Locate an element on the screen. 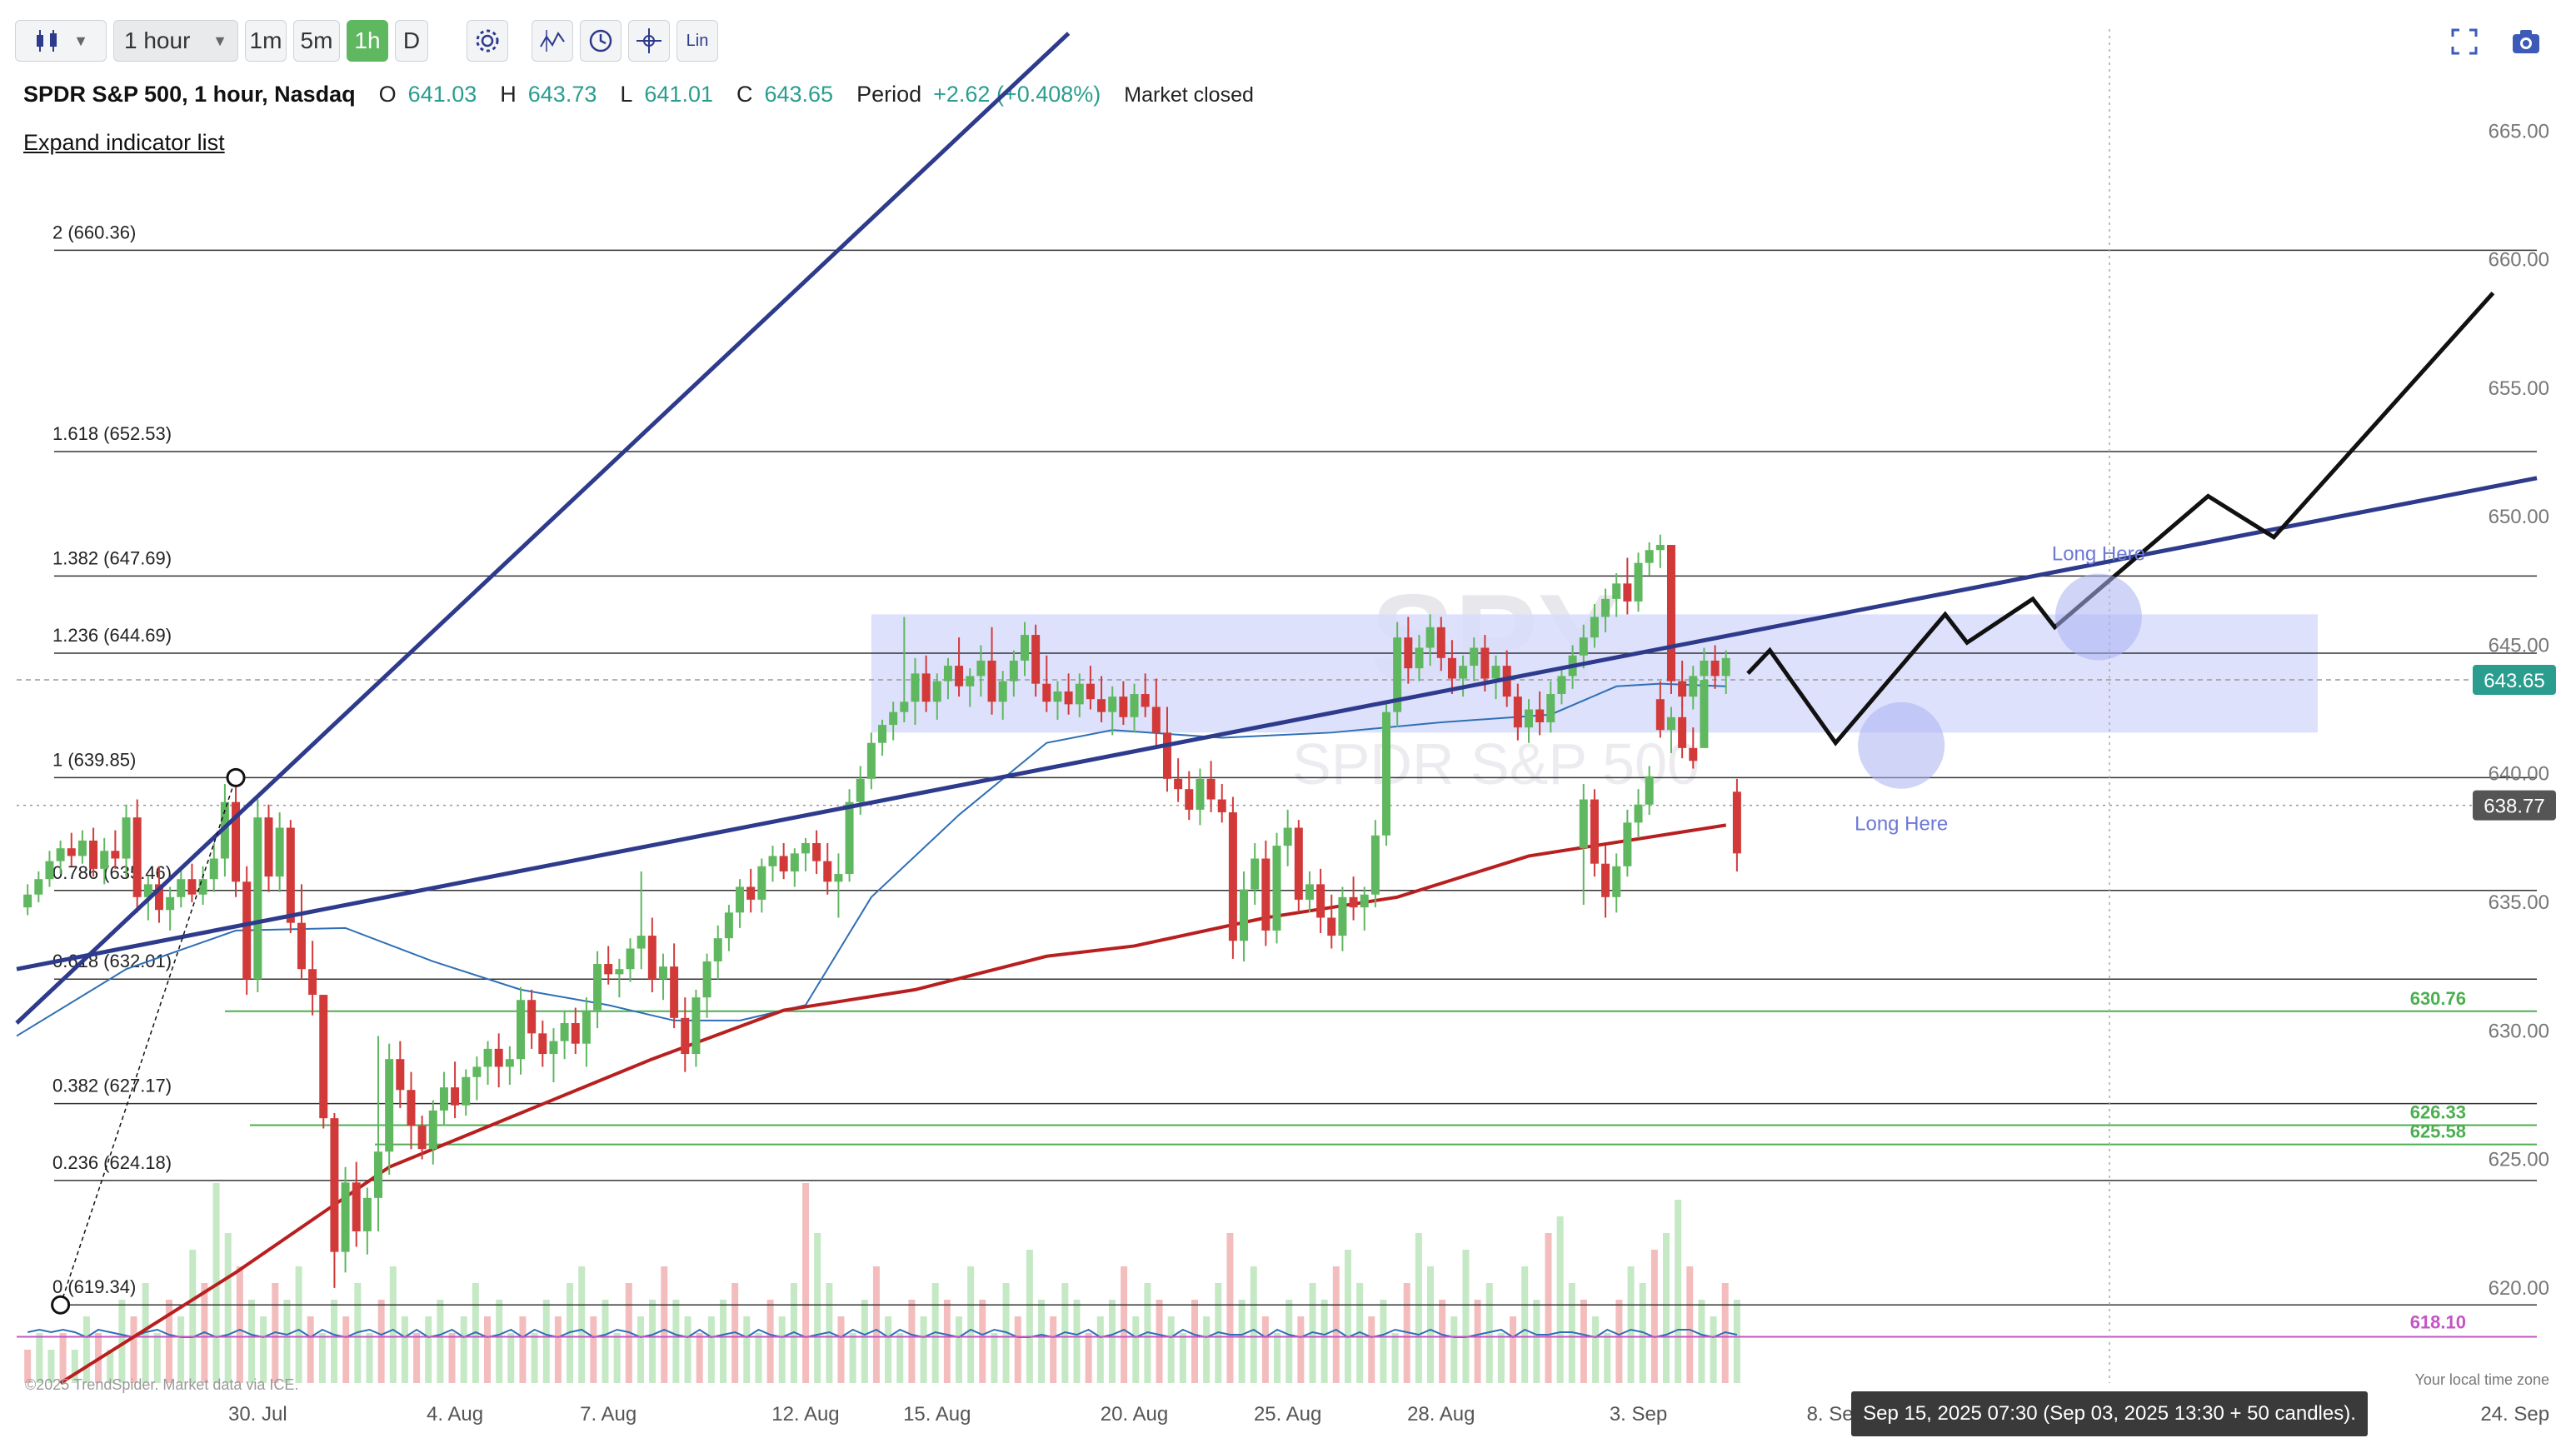 The width and height of the screenshot is (2576, 1448). fib-level-label: 0 (619.34) is located at coordinates (94, 1286).